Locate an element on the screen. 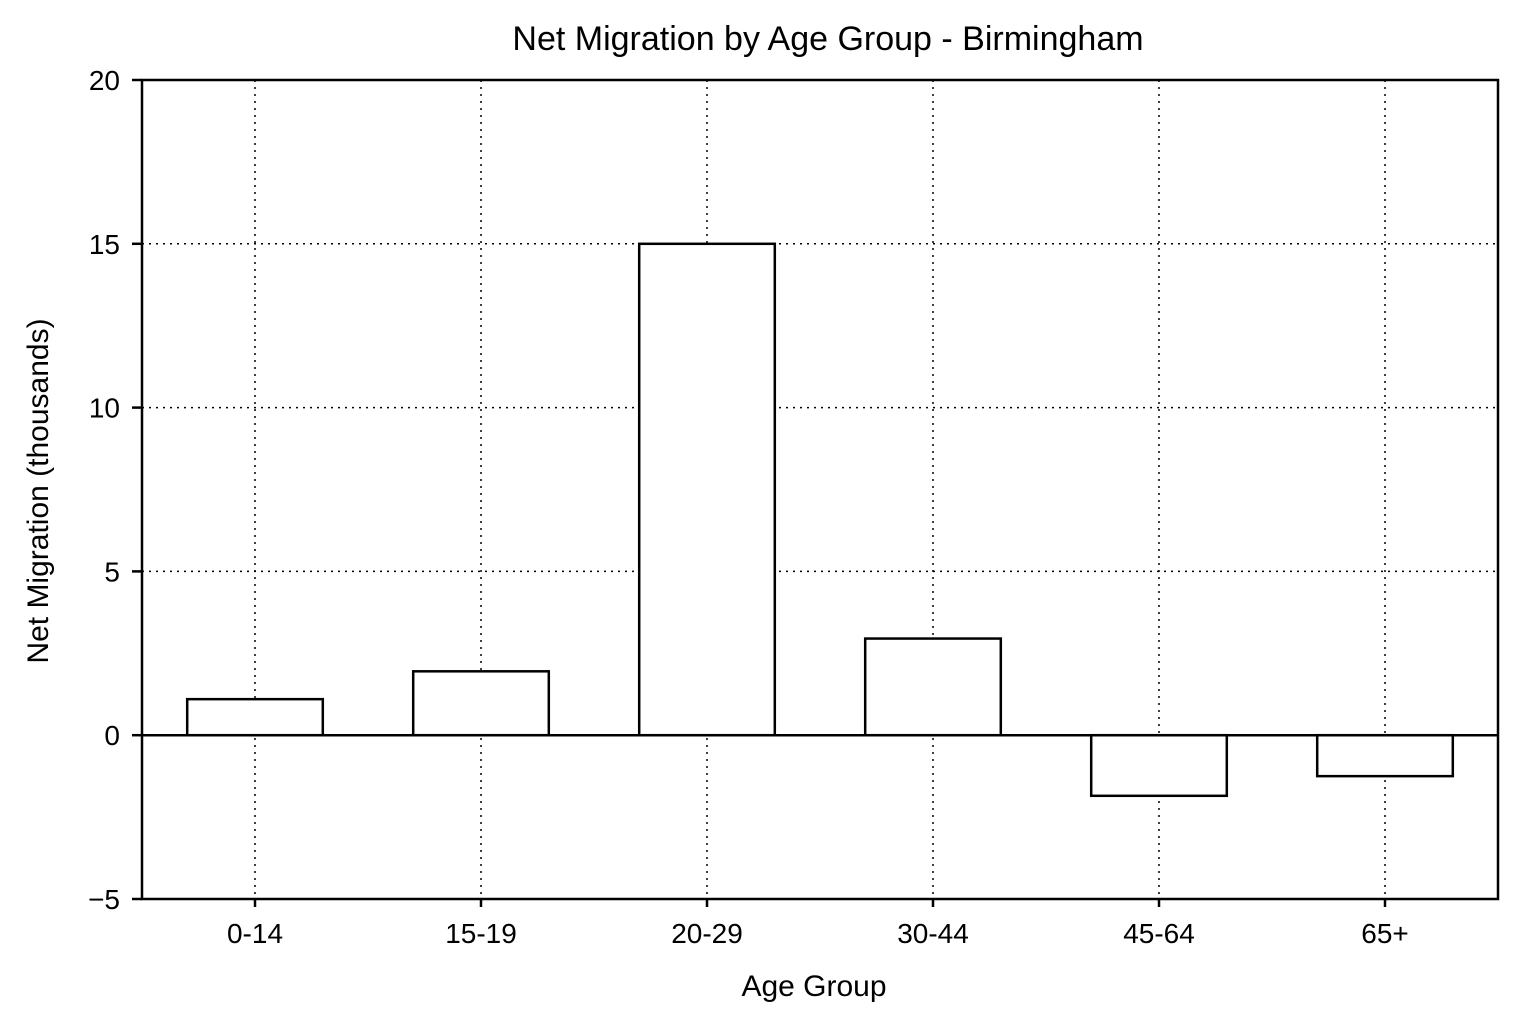 The image size is (1536, 1024). x-axis-ticks: 0-14 15-19 20-29 30-44 45-64 65+ is located at coordinates (818, 924).